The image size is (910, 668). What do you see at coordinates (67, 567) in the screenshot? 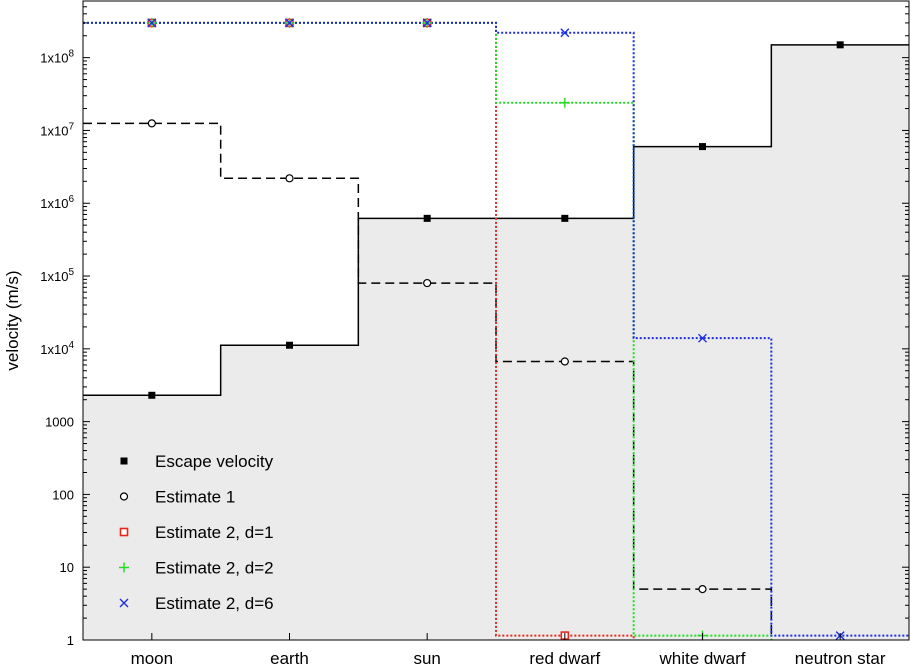
I see `y-tick-label: 10` at bounding box center [67, 567].